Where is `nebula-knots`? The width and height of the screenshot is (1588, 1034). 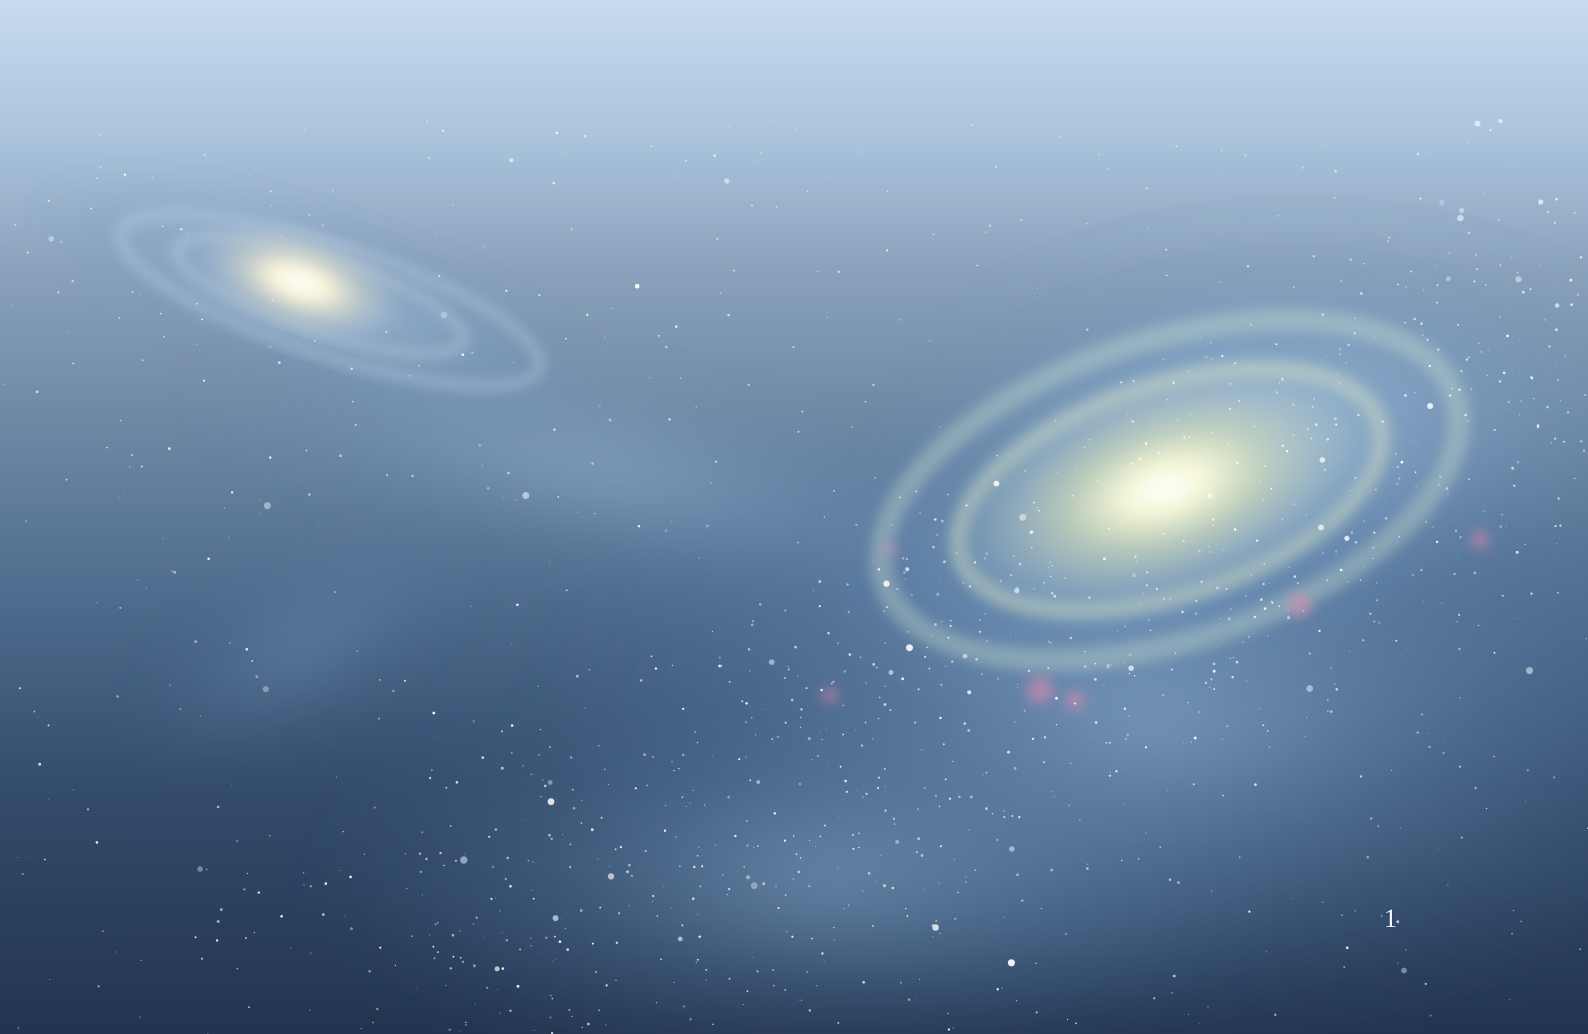 nebula-knots is located at coordinates (1155, 620).